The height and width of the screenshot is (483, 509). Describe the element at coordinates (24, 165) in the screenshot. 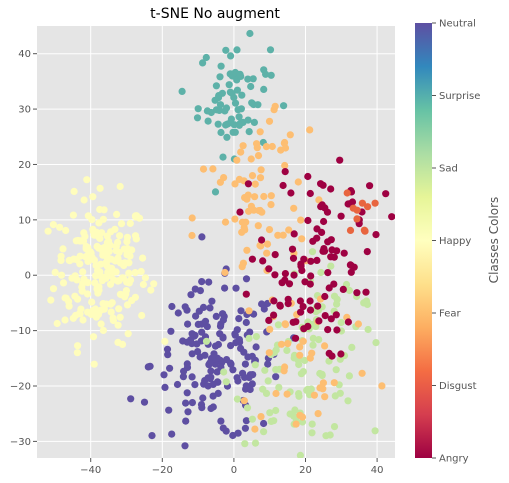

I see `y-tick-label: 20` at that location.